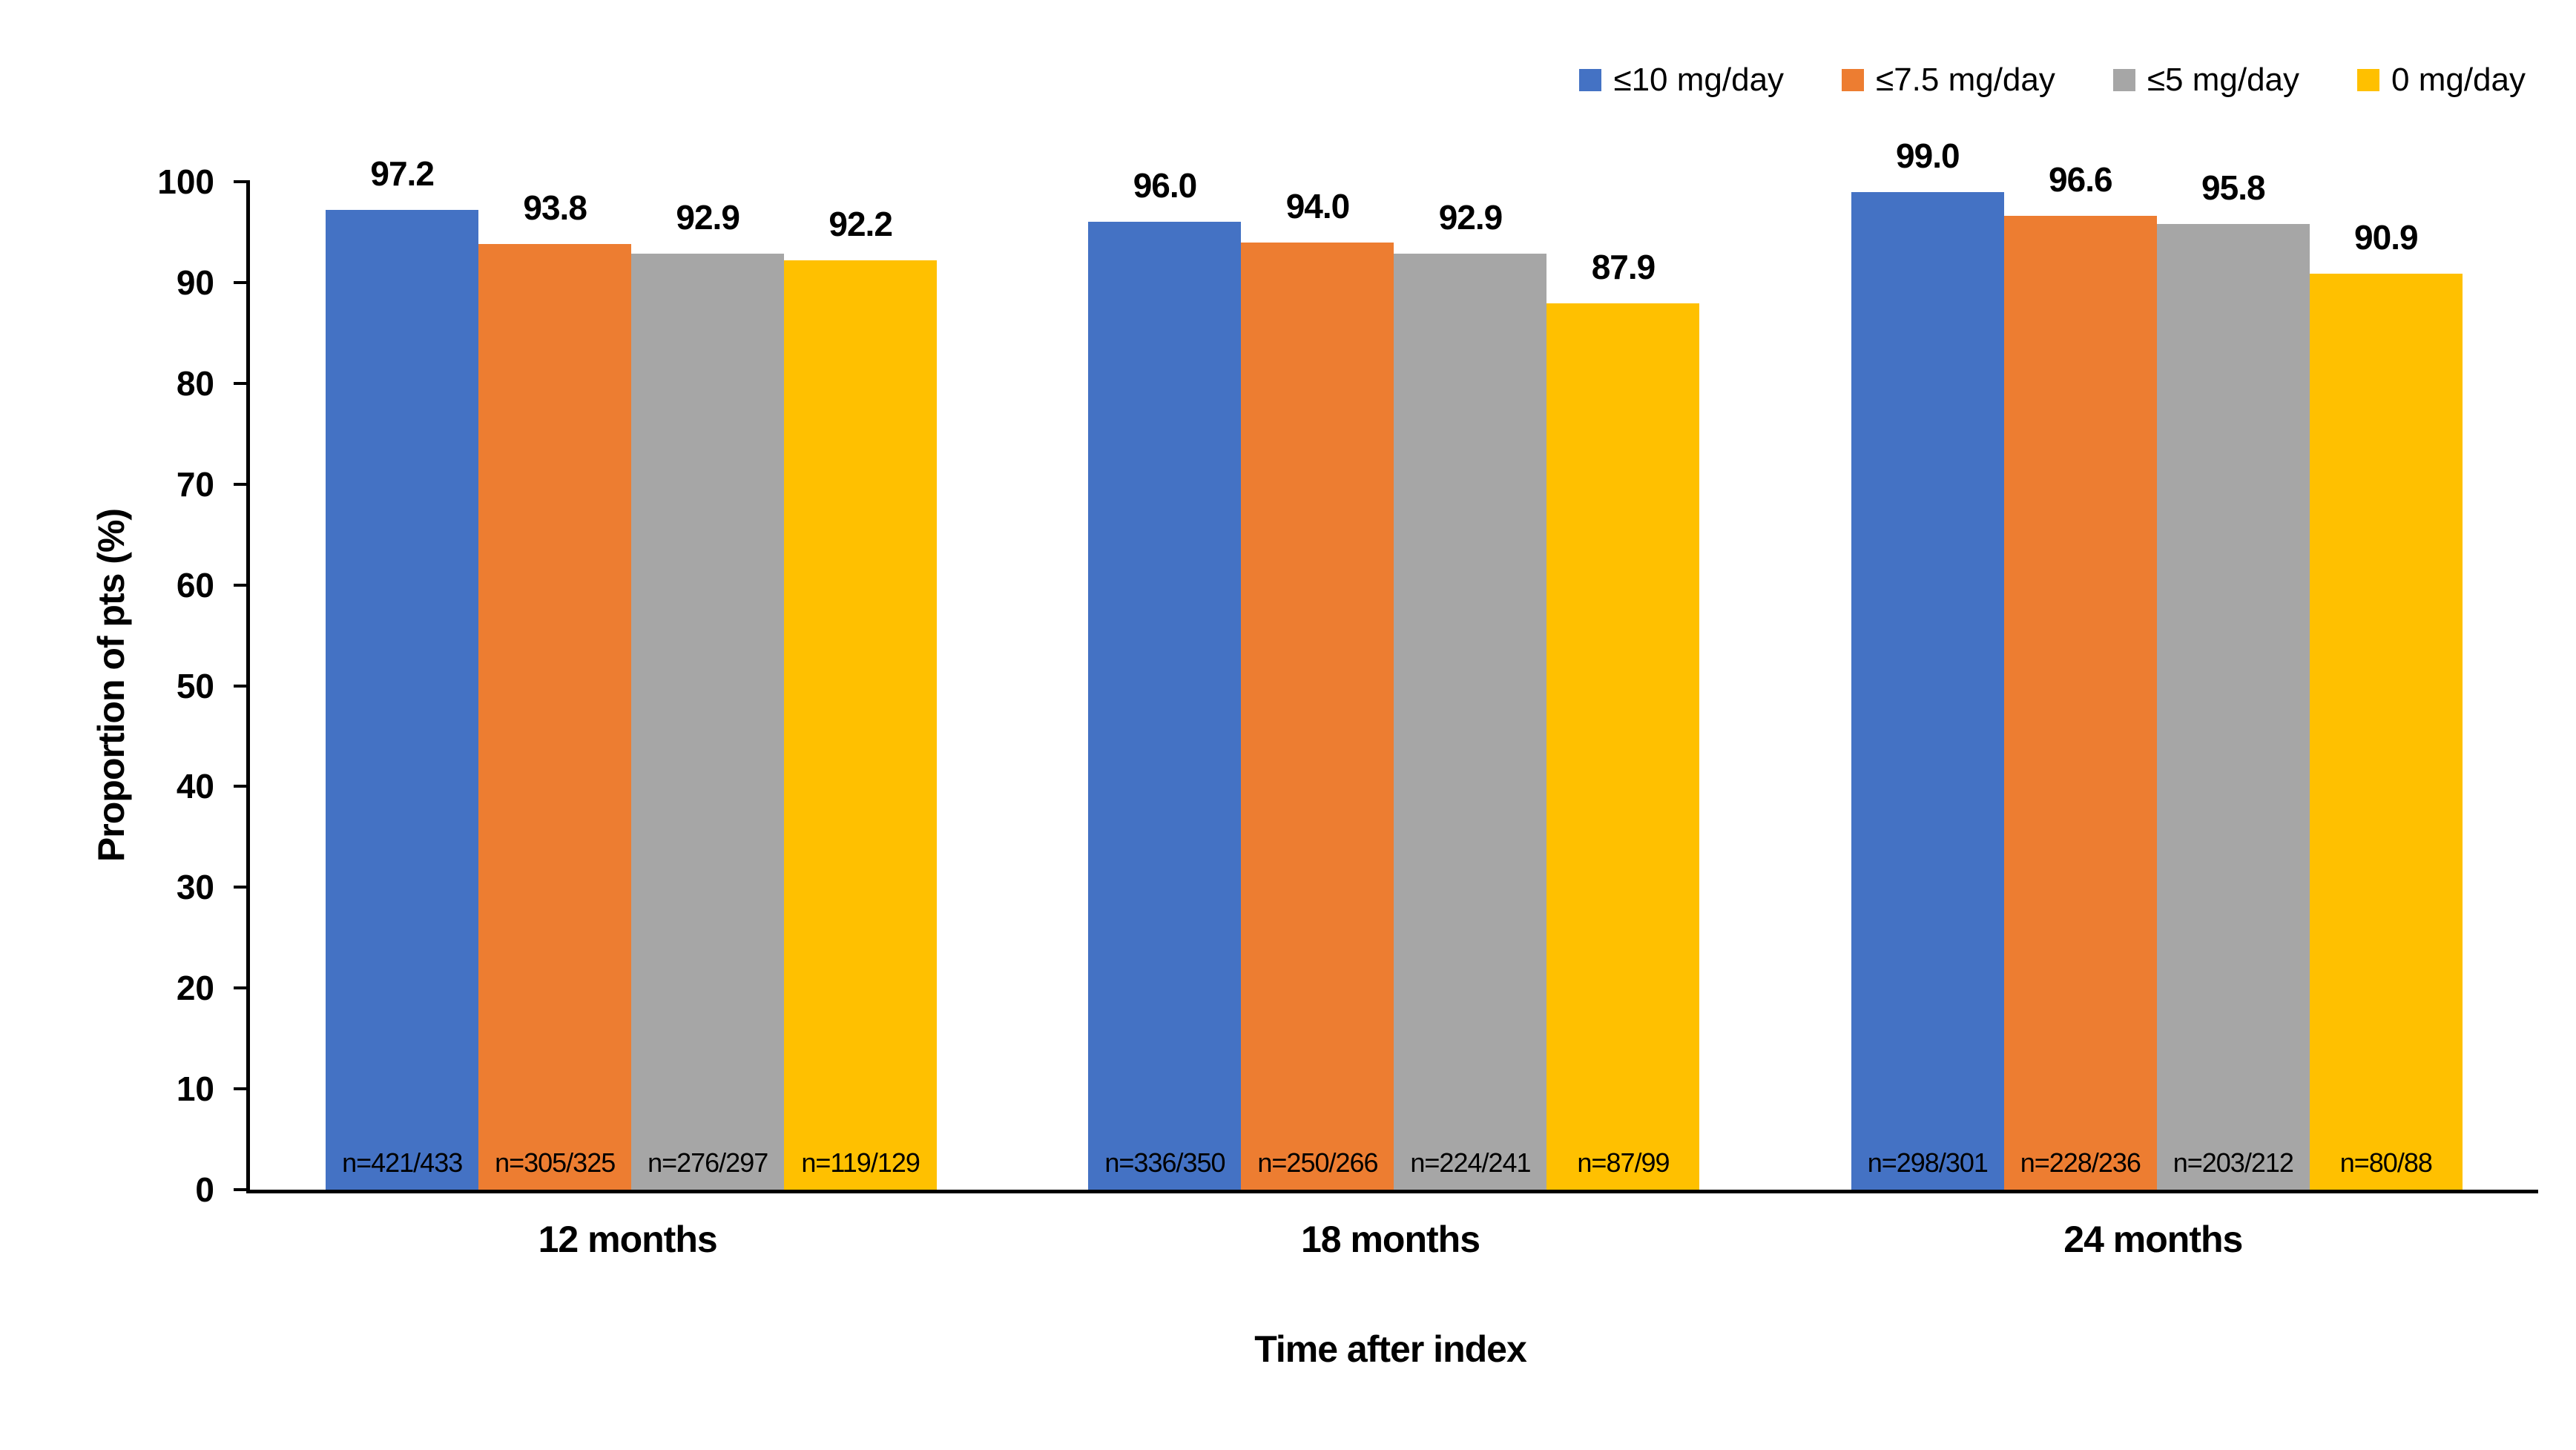 This screenshot has height=1450, width=2576. What do you see at coordinates (1624, 1162) in the screenshot?
I see `bar-n-label: n=87/99` at bounding box center [1624, 1162].